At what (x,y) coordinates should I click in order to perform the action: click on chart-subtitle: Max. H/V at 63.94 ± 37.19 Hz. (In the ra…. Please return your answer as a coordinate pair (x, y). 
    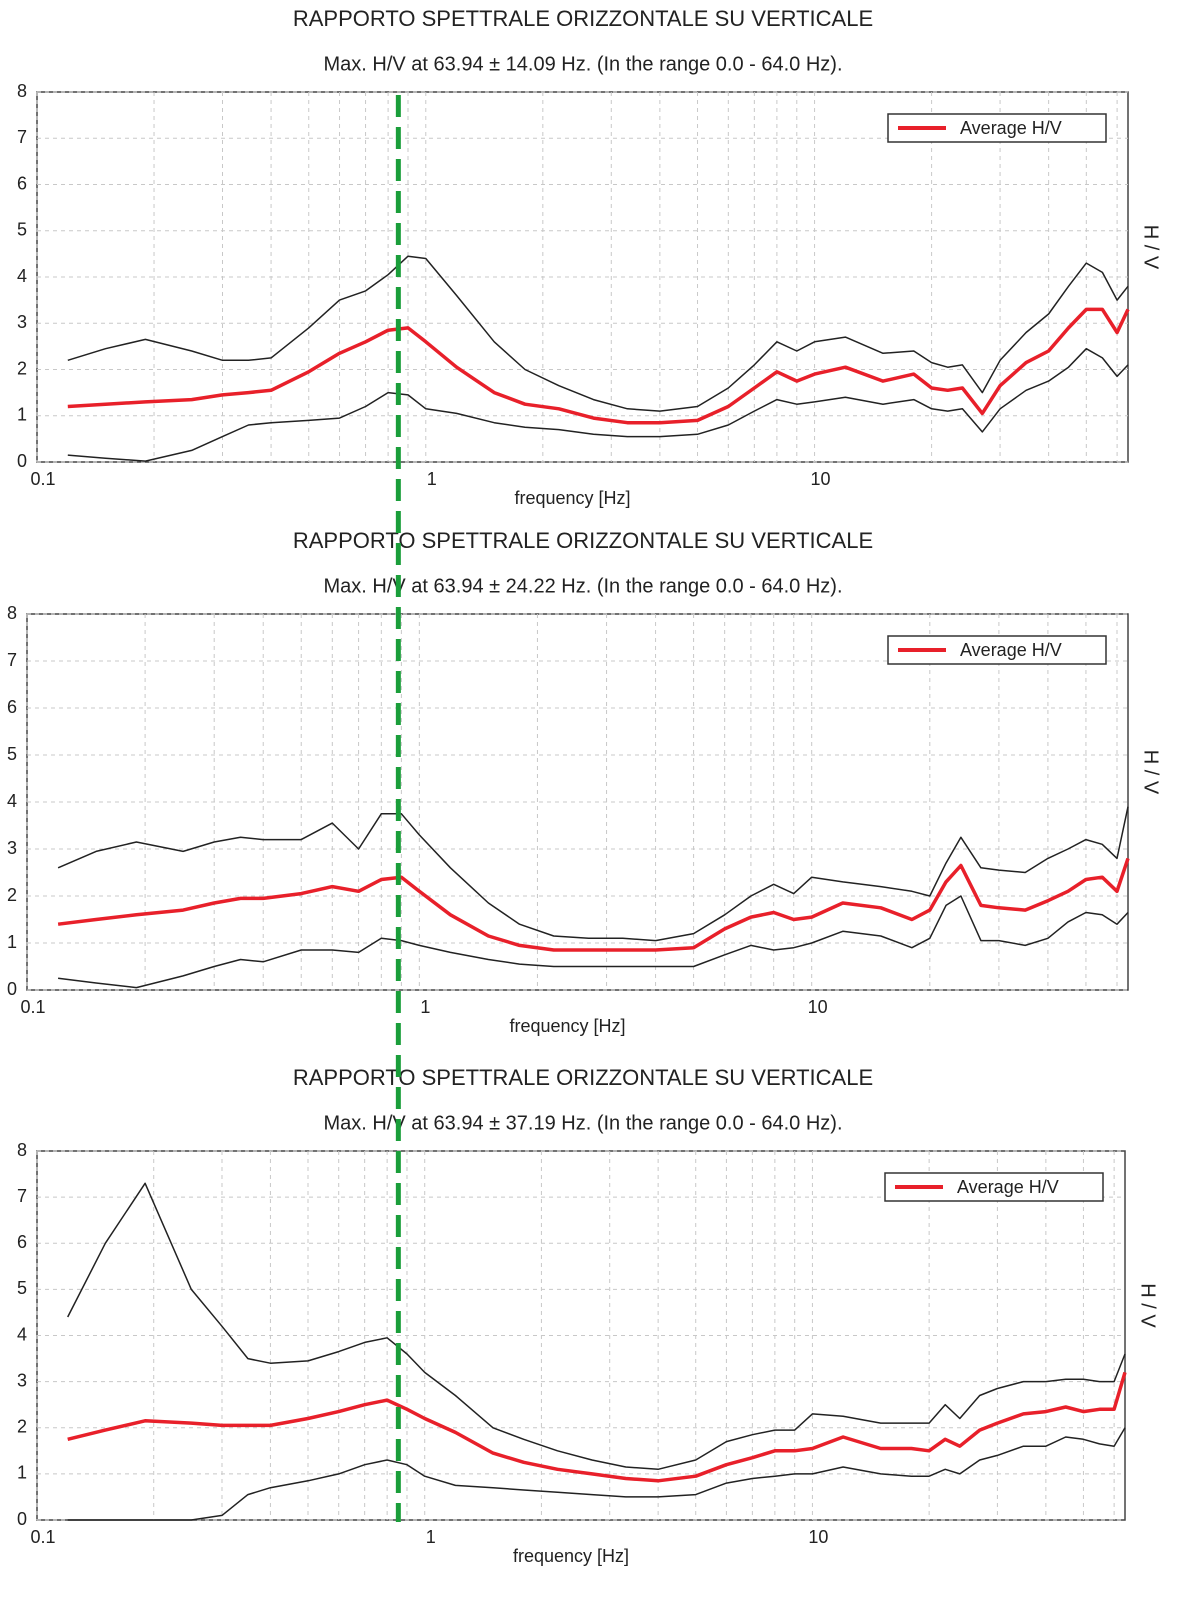
    Looking at the image, I should click on (582, 1123).